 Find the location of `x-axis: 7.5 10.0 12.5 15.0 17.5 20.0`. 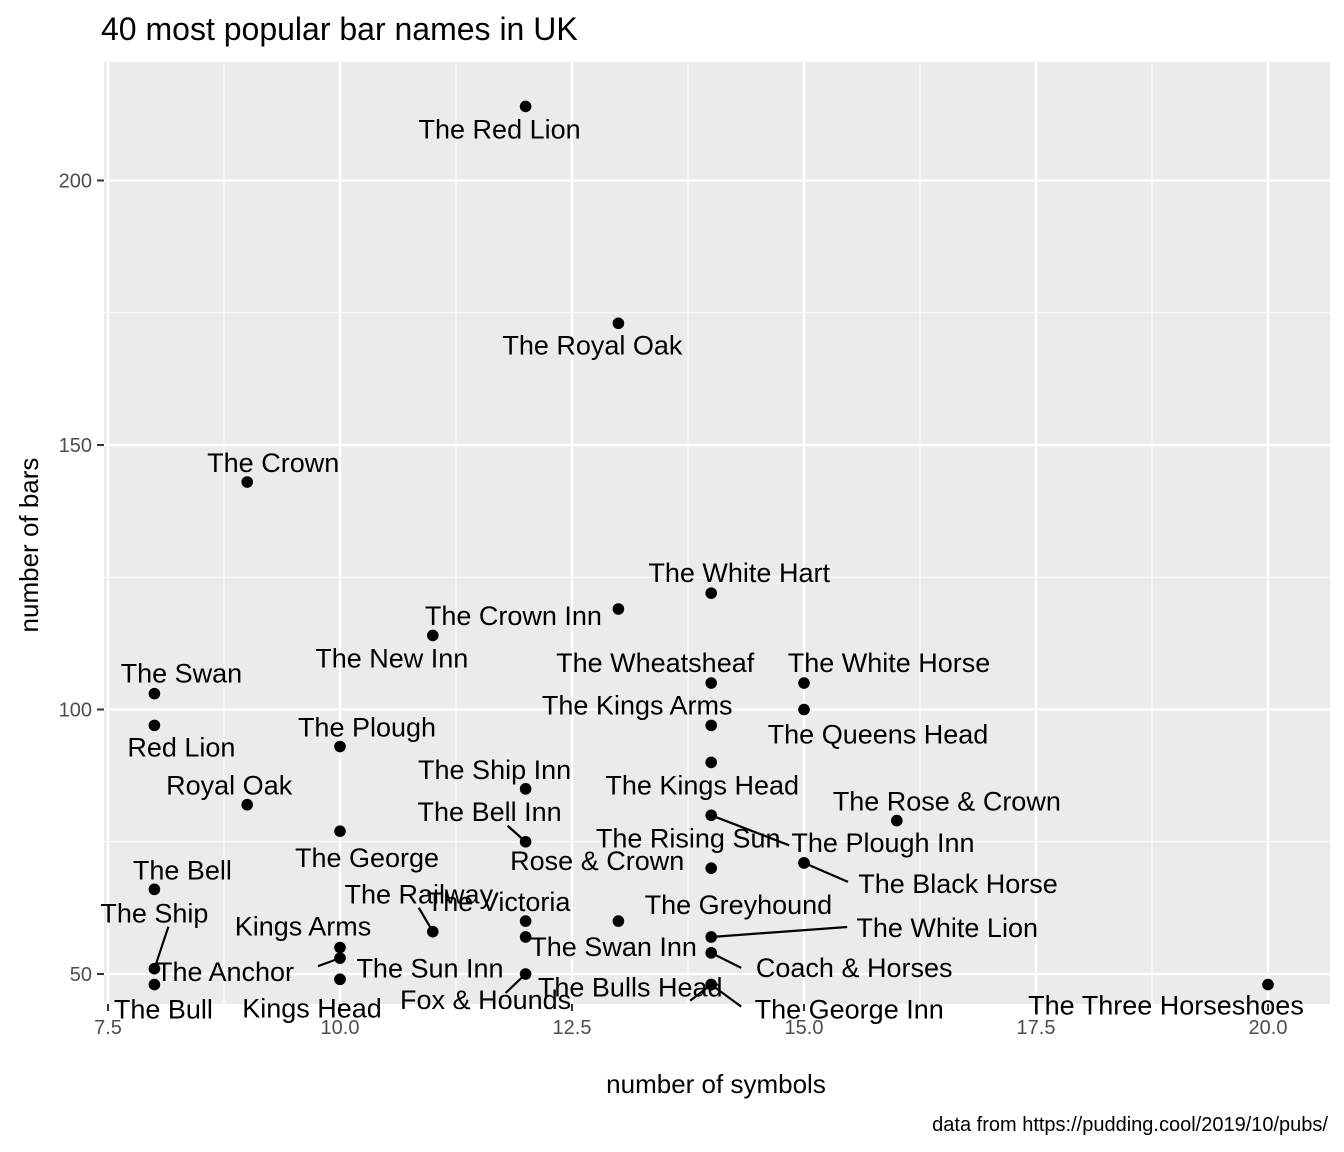

x-axis: 7.5 10.0 12.5 15.0 17.5 20.0 is located at coordinates (690, 1021).